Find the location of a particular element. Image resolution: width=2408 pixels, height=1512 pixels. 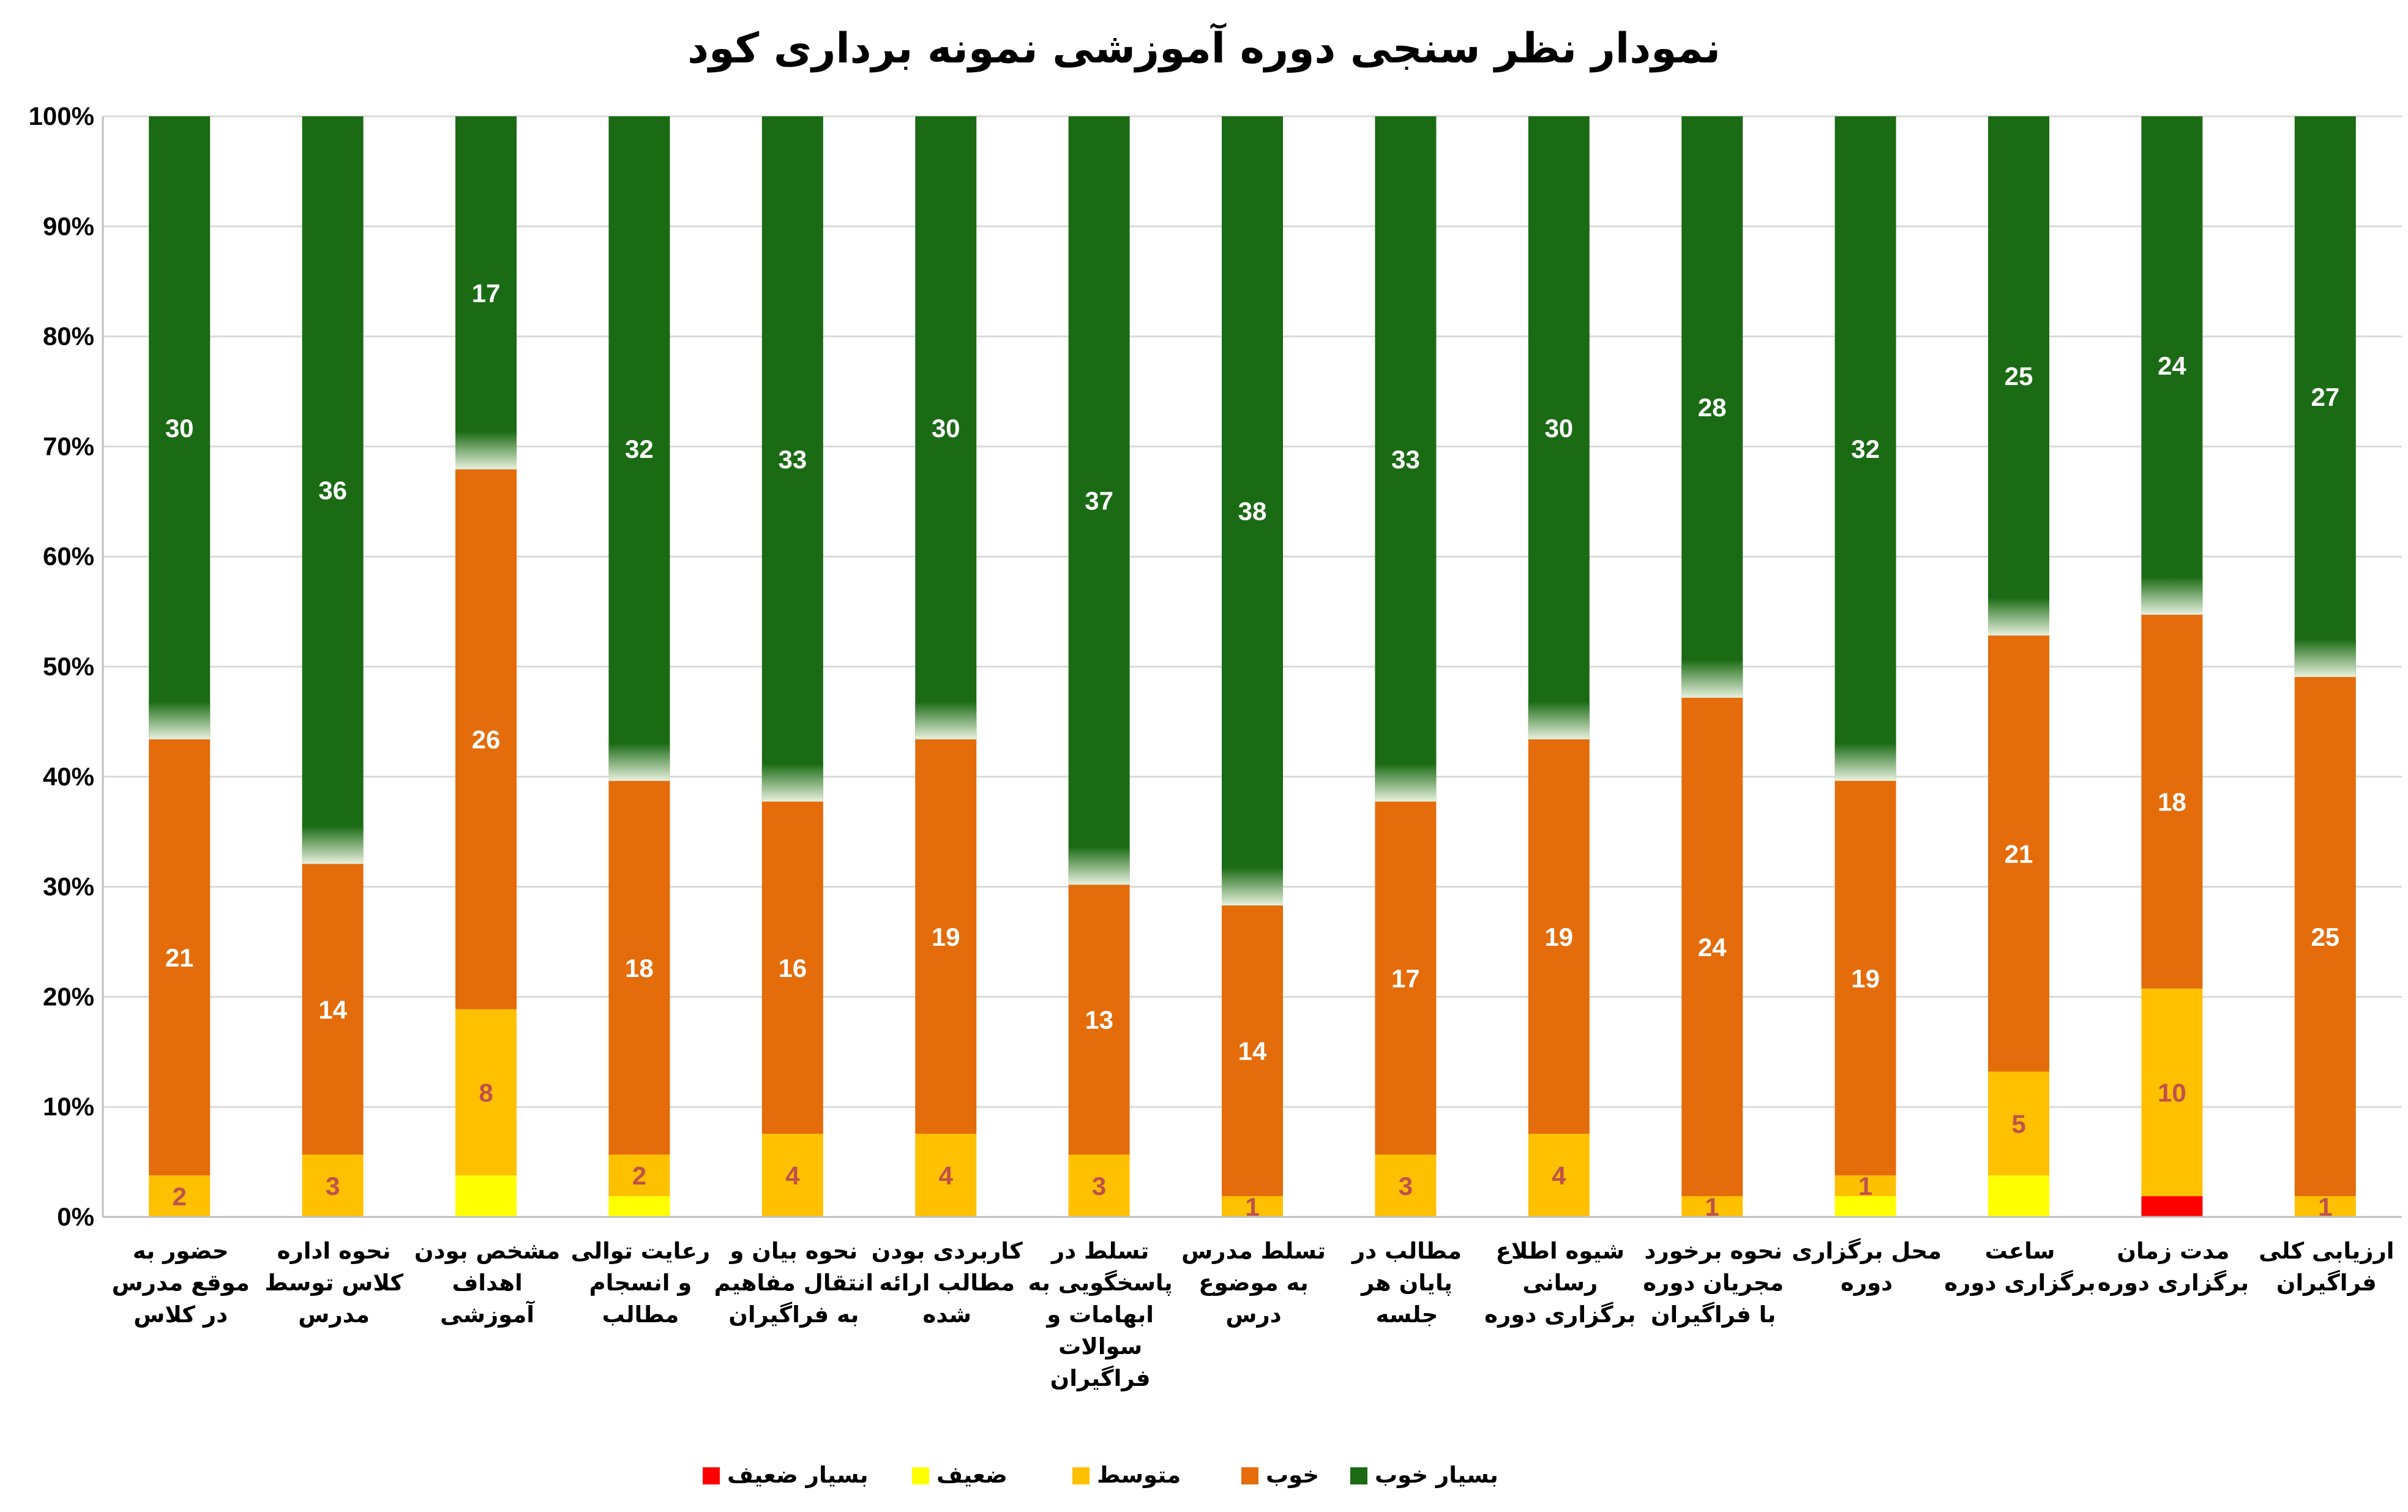

x-tick-label: شده is located at coordinates (947, 1314).